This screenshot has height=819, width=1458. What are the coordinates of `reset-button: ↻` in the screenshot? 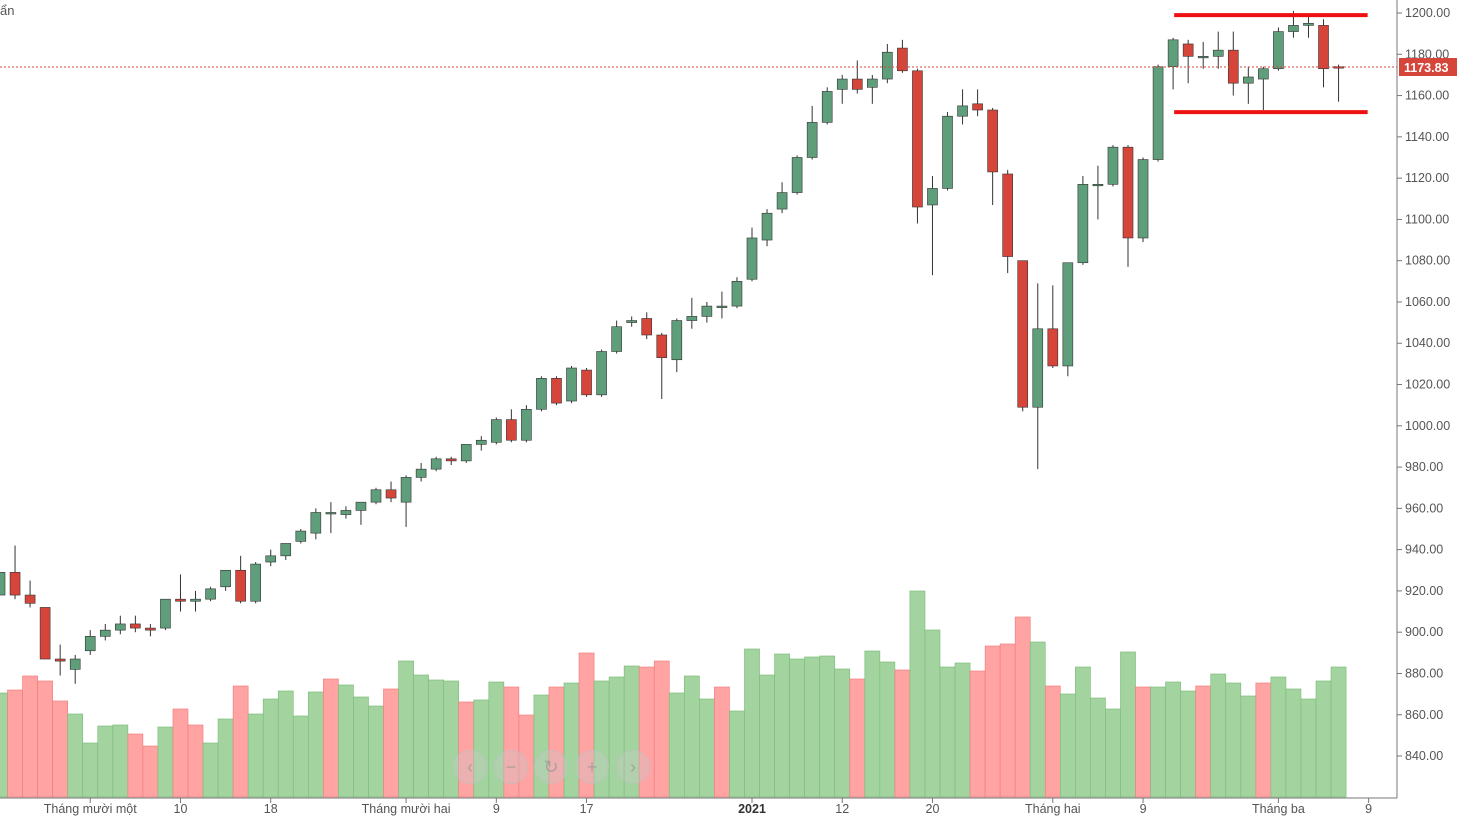 It's located at (551, 767).